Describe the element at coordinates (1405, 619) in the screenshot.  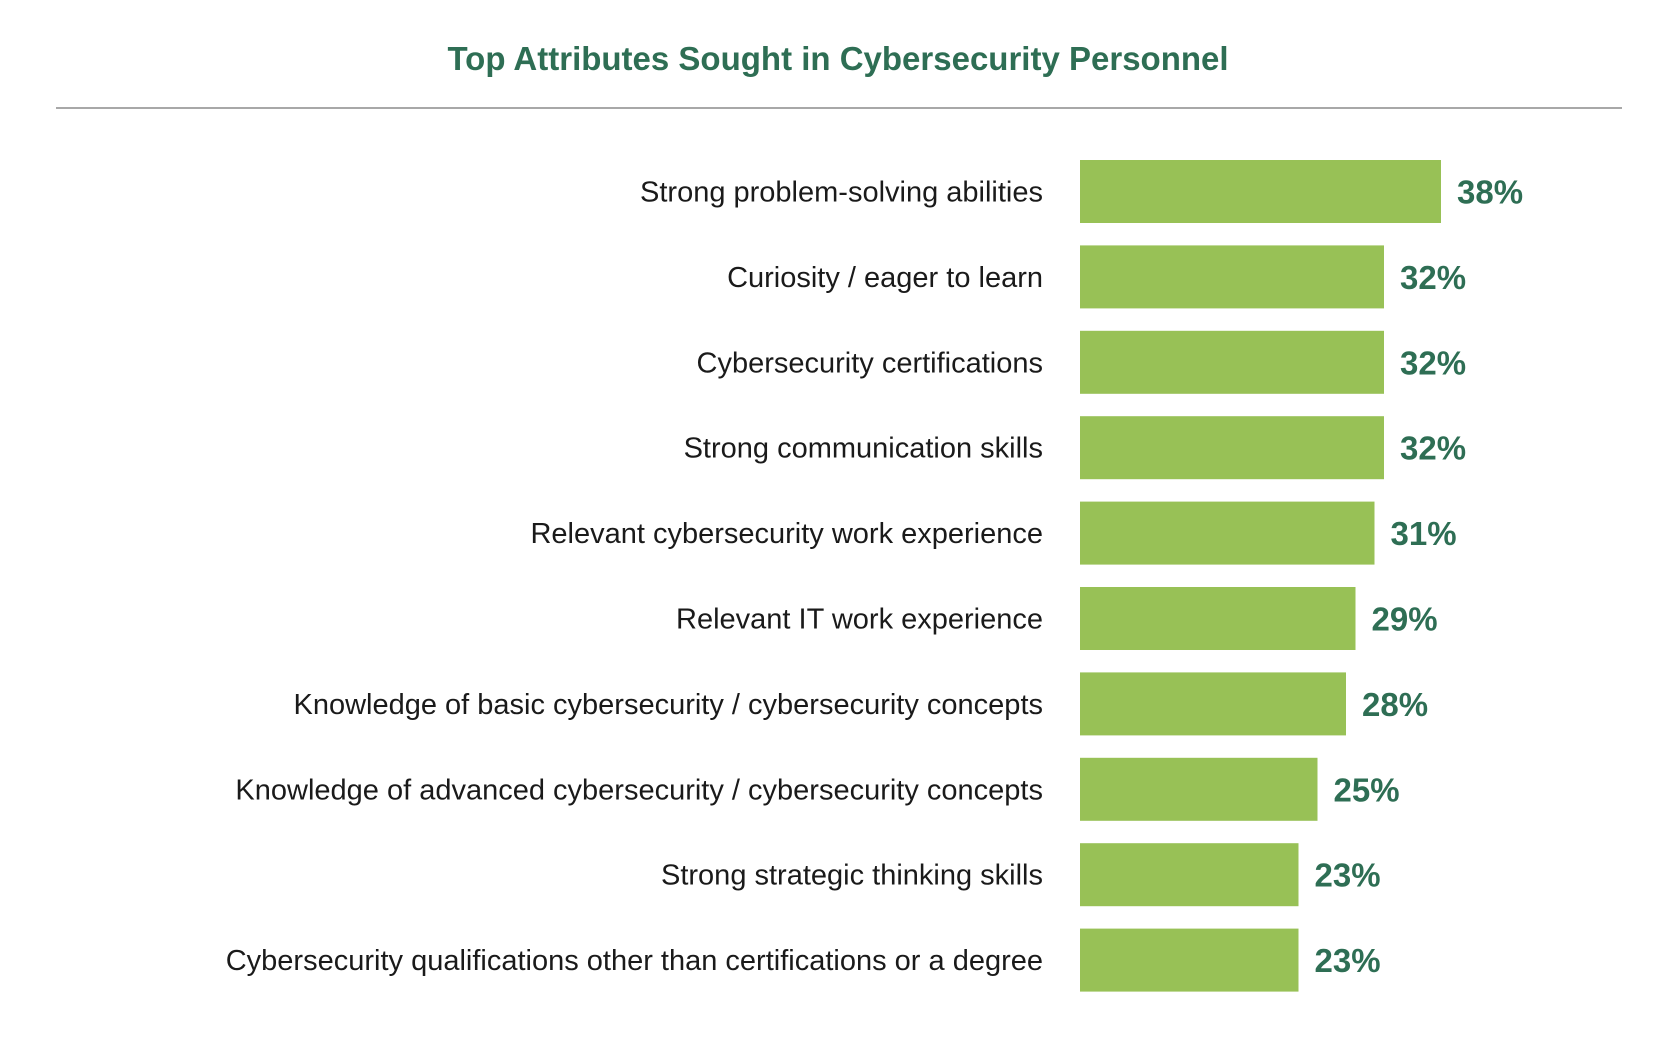
I see `data-label: 29%` at that location.